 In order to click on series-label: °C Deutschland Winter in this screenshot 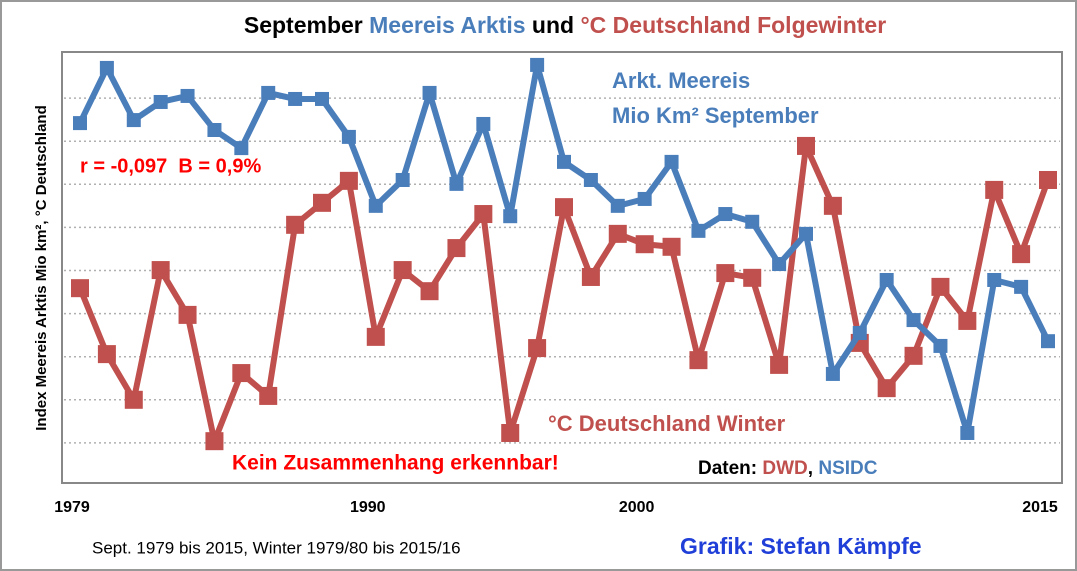, I will do `click(667, 423)`.